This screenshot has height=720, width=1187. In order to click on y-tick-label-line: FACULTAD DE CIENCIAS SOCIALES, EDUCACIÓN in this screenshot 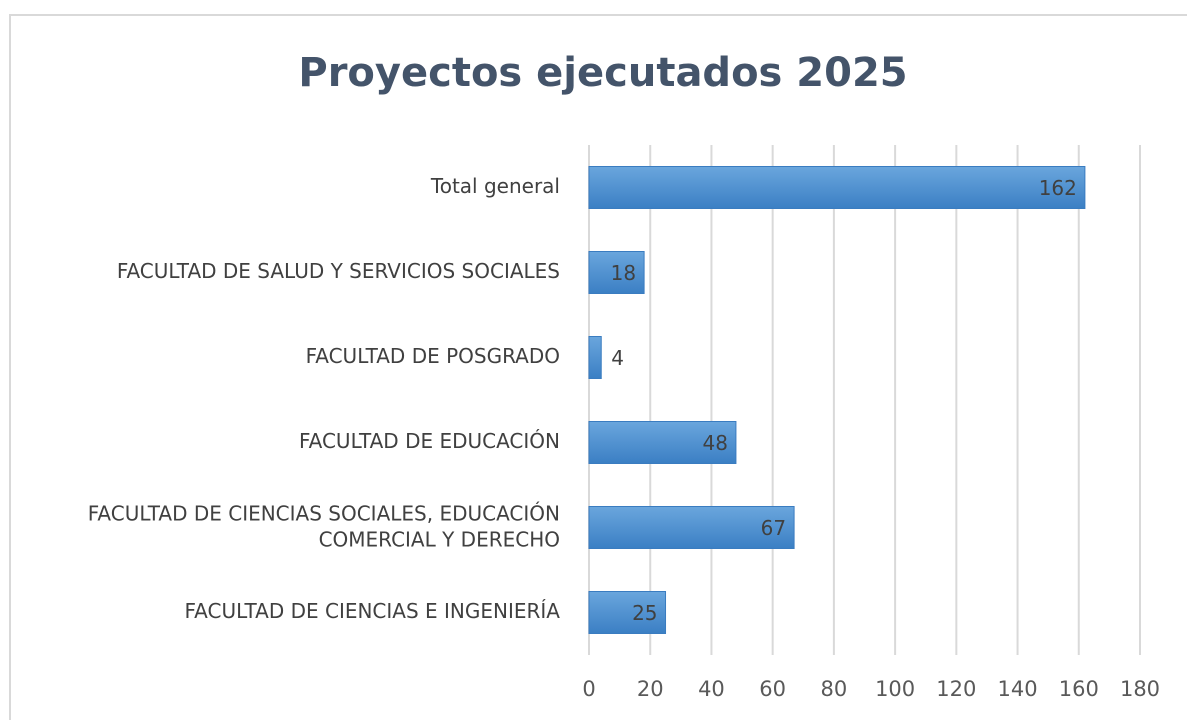, I will do `click(324, 513)`.